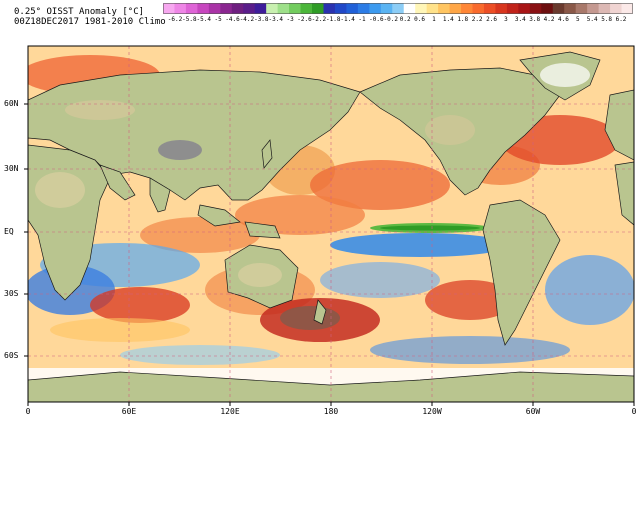 The height and width of the screenshot is (512, 640). Describe the element at coordinates (619, 125) in the screenshot. I see `europe-east-edge` at that location.